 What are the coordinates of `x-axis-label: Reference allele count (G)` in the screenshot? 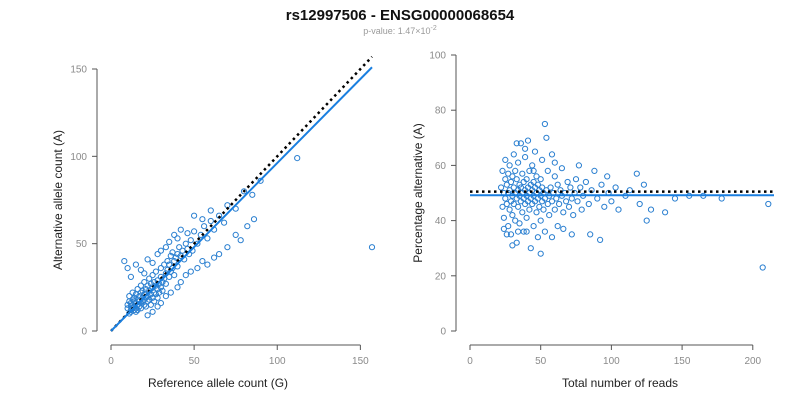 It's located at (218, 383).